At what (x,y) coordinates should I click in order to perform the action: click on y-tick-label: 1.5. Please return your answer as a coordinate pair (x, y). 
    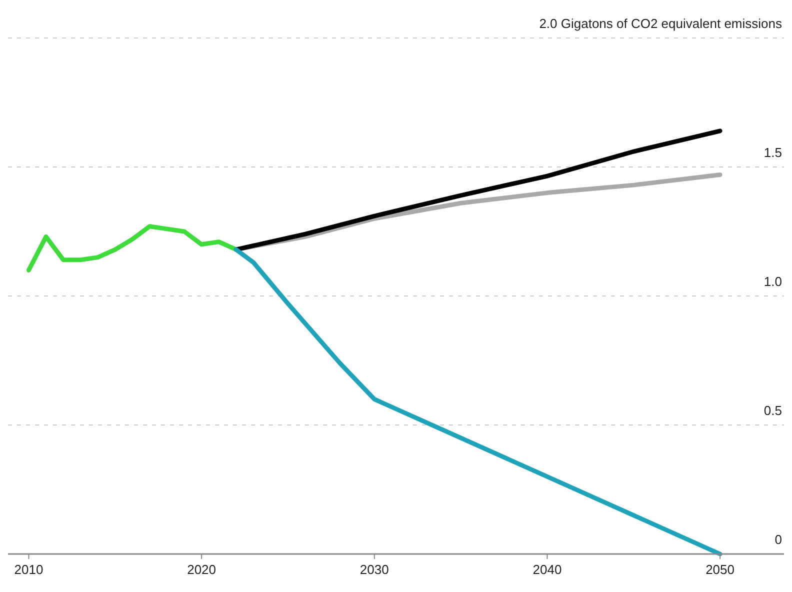
    Looking at the image, I should click on (773, 152).